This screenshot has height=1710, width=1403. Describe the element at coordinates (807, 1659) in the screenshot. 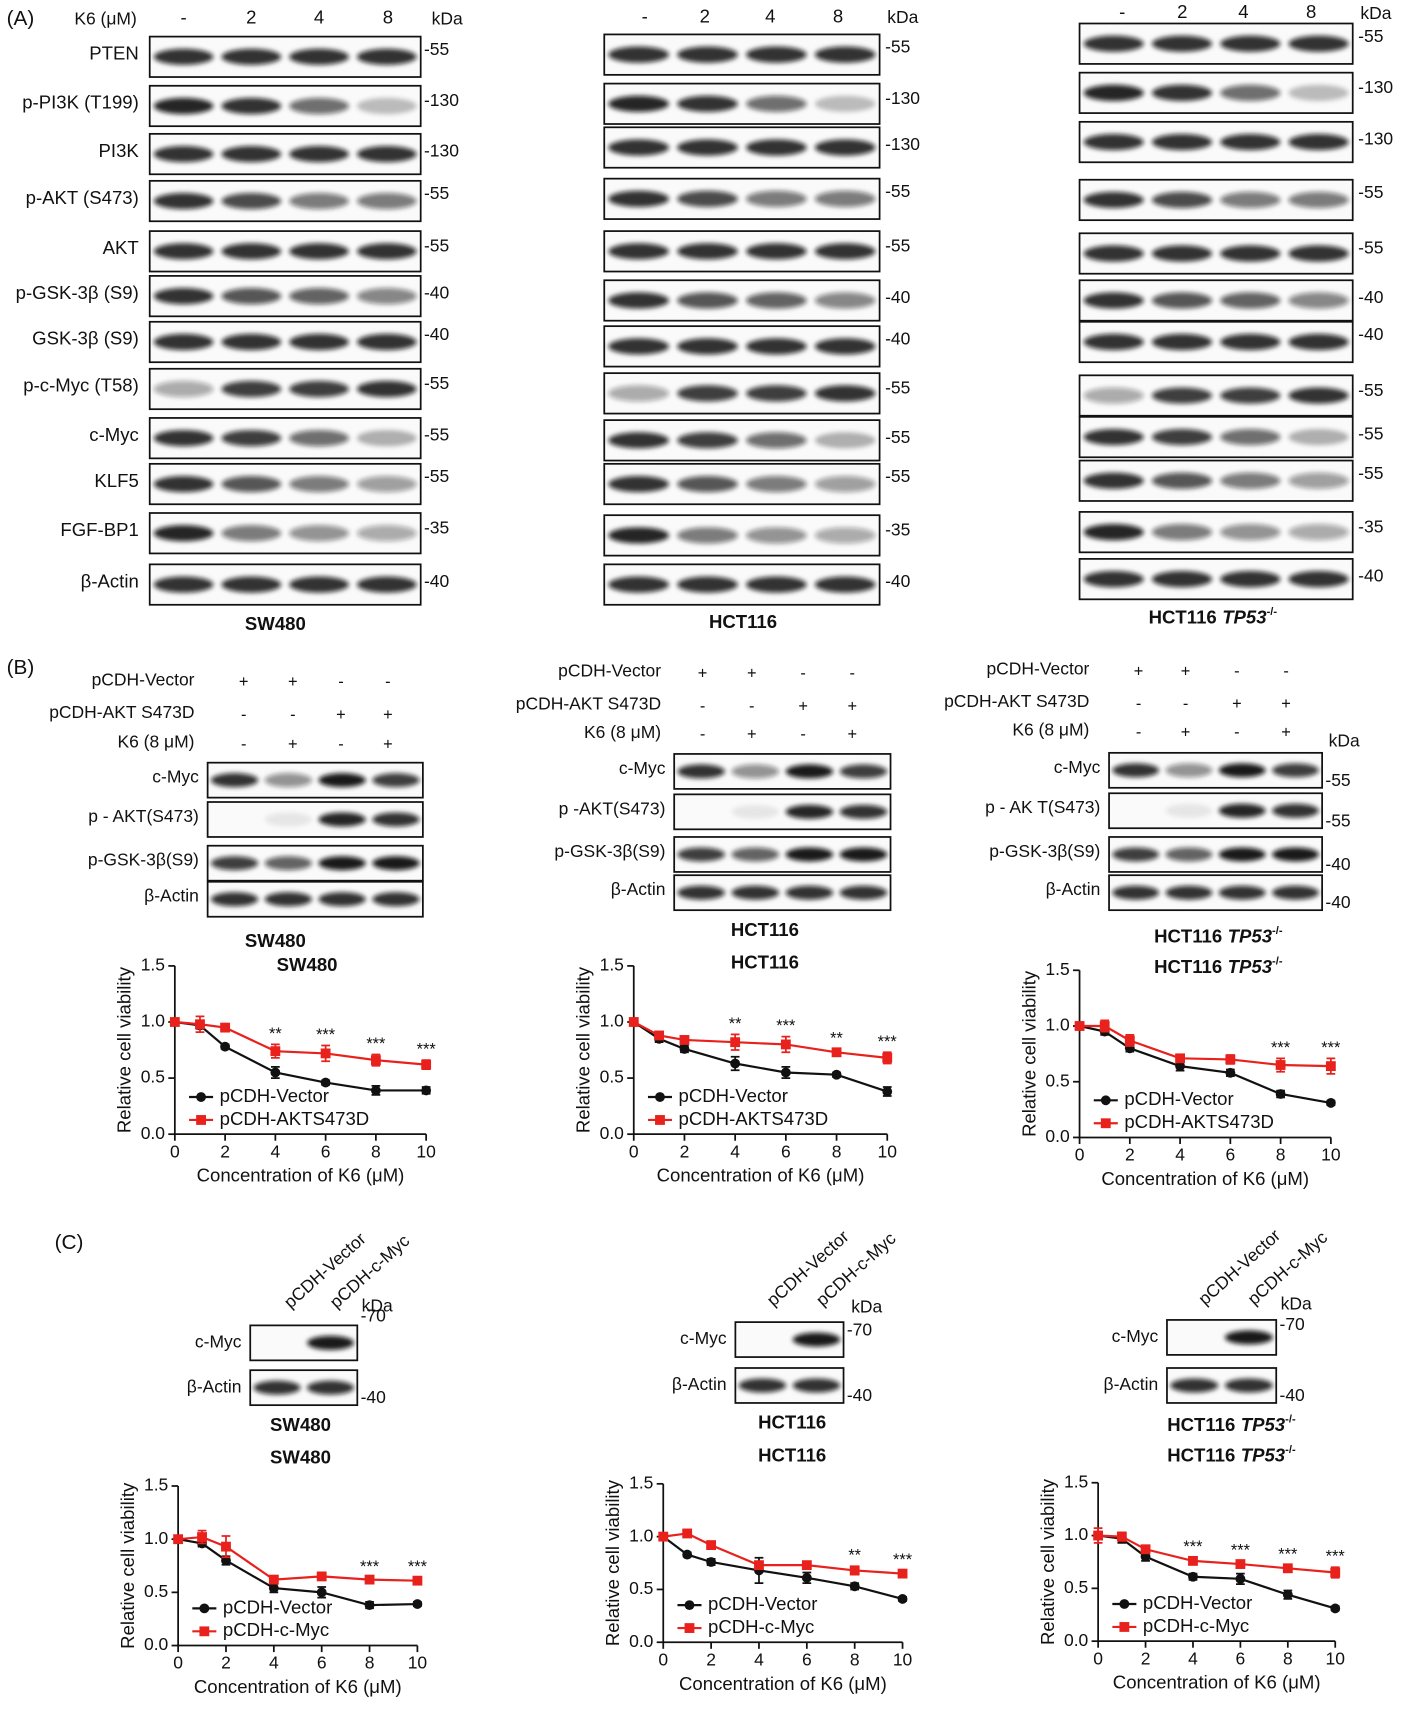

I see `x-tick-label: 6` at that location.